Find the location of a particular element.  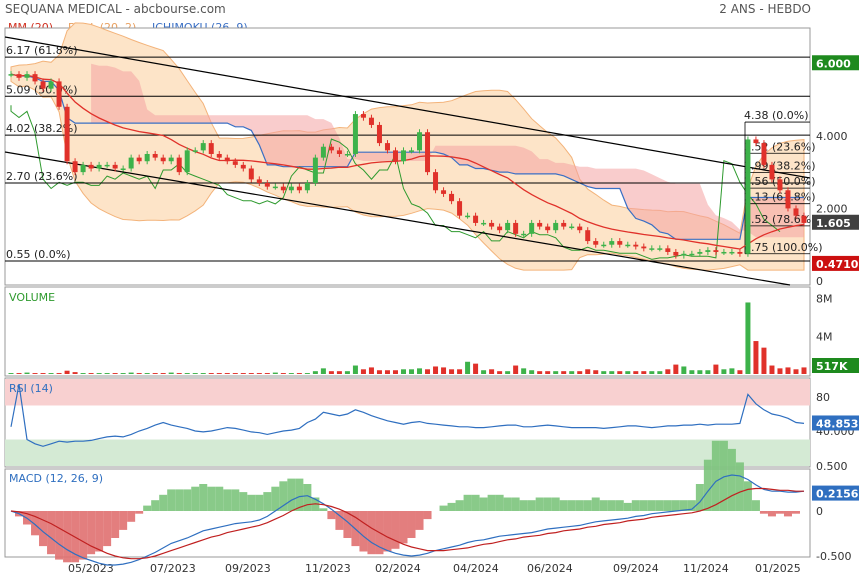

x-label-2: 09/2023 is located at coordinates (248, 568).